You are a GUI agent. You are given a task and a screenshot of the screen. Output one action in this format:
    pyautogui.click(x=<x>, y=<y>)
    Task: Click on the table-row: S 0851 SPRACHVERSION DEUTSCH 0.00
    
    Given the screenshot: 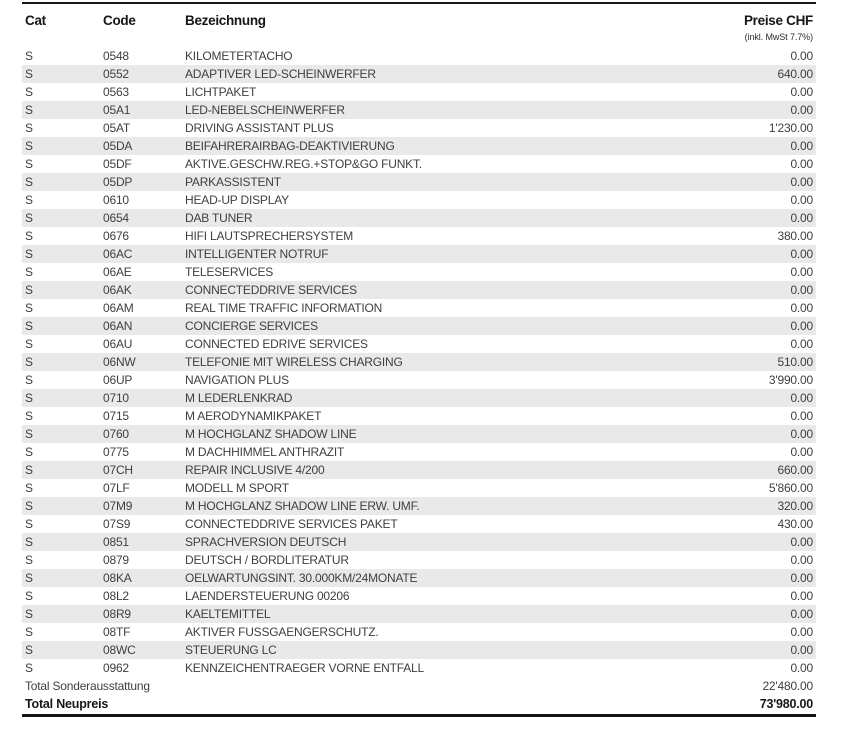 What is the action you would take?
    pyautogui.click(x=419, y=542)
    